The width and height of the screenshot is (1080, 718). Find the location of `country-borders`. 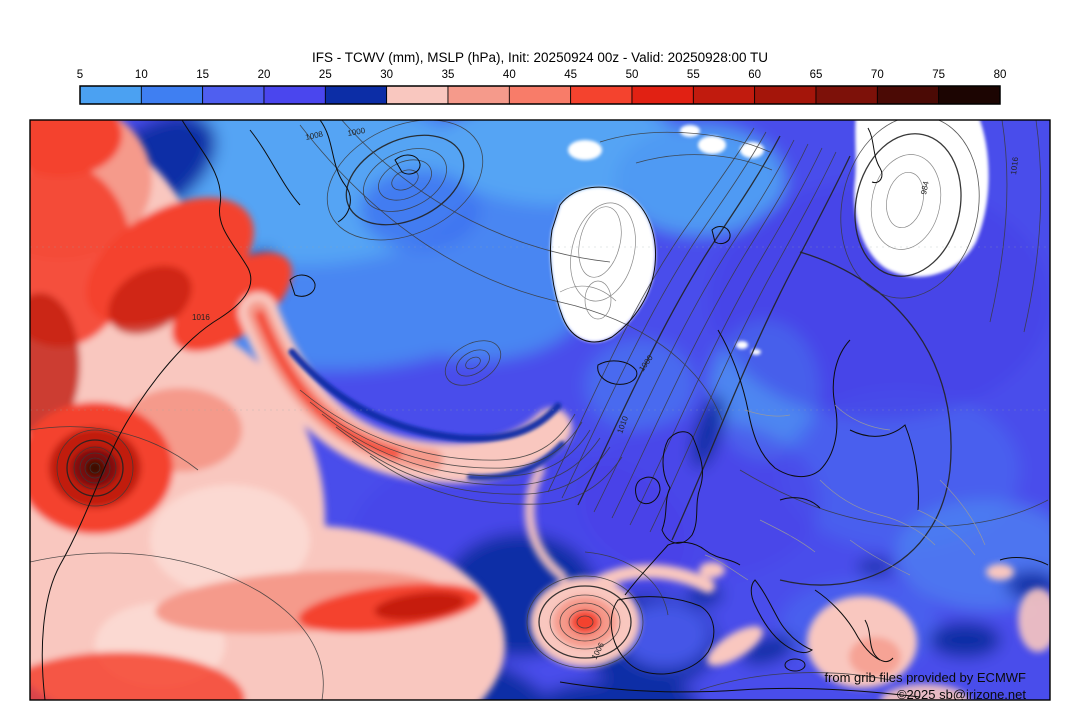

country-borders is located at coordinates (845, 492).